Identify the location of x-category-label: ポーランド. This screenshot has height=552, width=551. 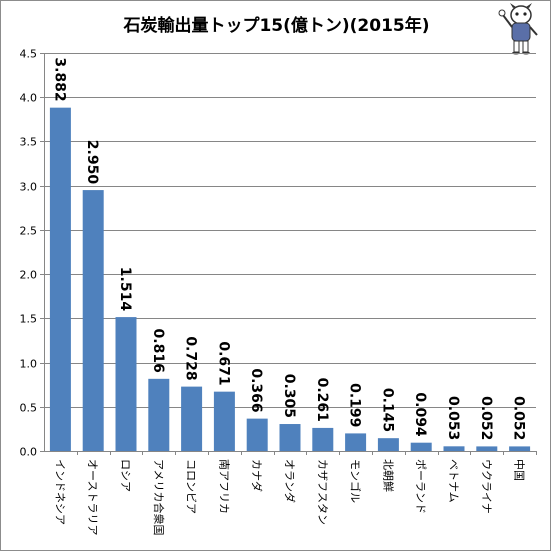
(420, 486).